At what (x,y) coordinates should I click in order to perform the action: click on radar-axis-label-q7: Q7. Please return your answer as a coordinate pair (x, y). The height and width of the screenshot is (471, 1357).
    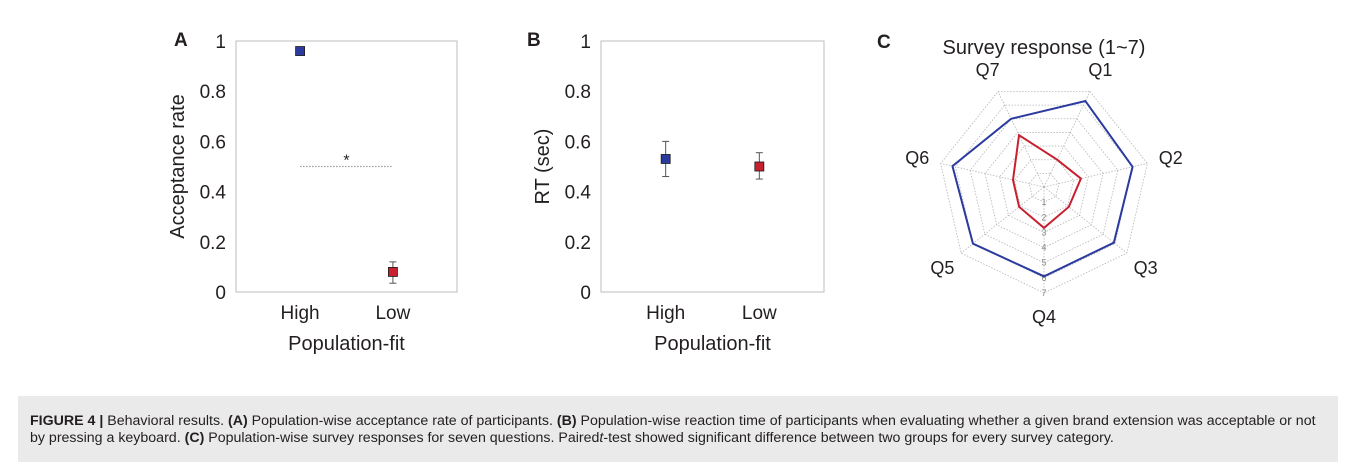
    Looking at the image, I should click on (988, 70).